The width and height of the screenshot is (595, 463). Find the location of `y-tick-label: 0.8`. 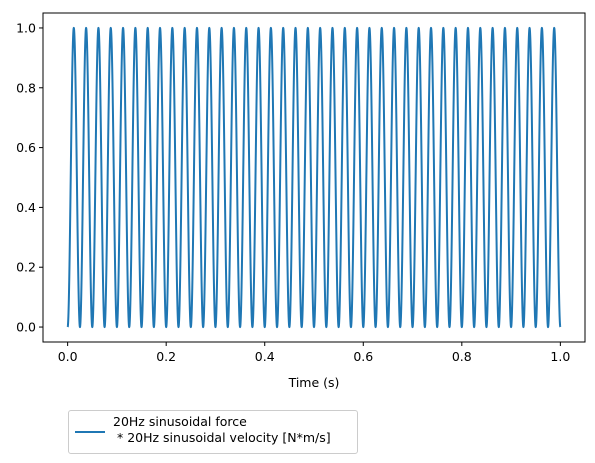

y-tick-label: 0.8 is located at coordinates (26, 87).